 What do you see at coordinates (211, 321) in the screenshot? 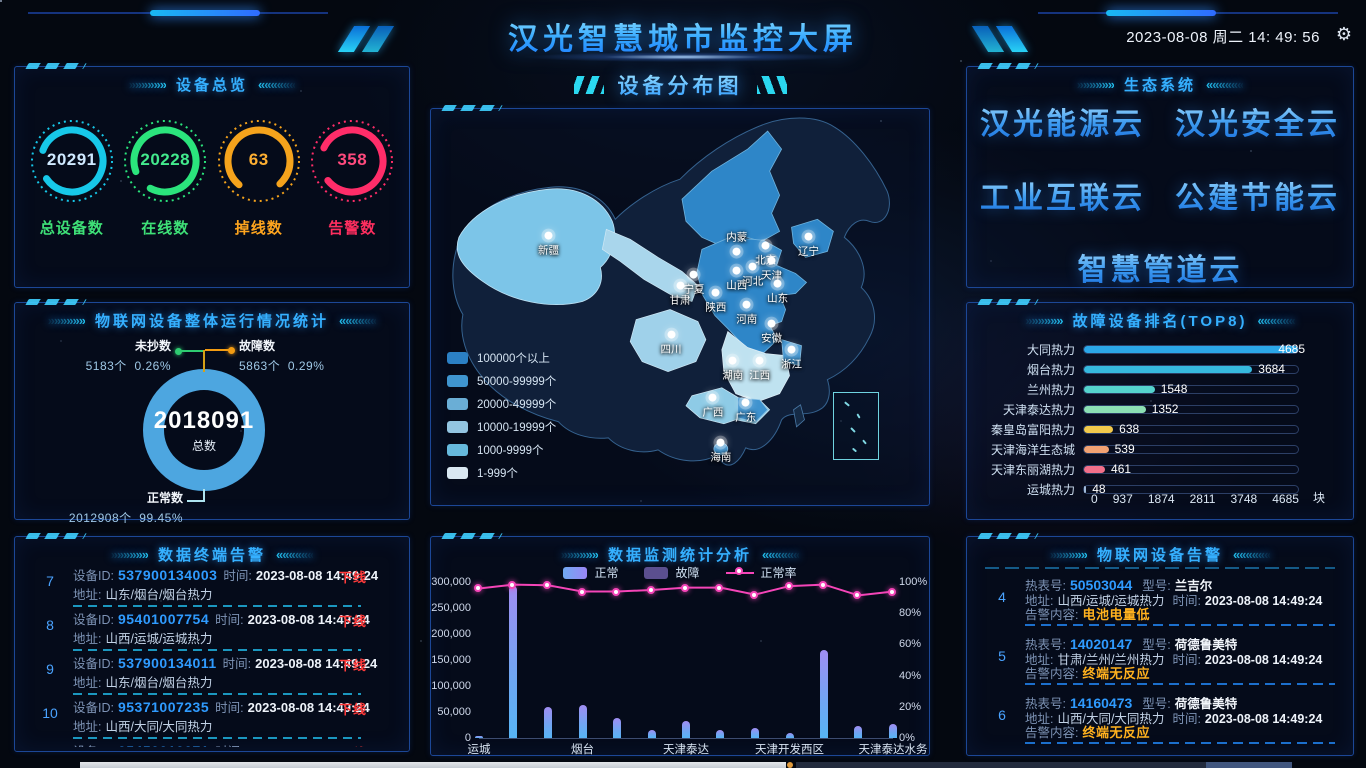
I see `iot-stats-title: 物联网设备整体运行情况统计` at bounding box center [211, 321].